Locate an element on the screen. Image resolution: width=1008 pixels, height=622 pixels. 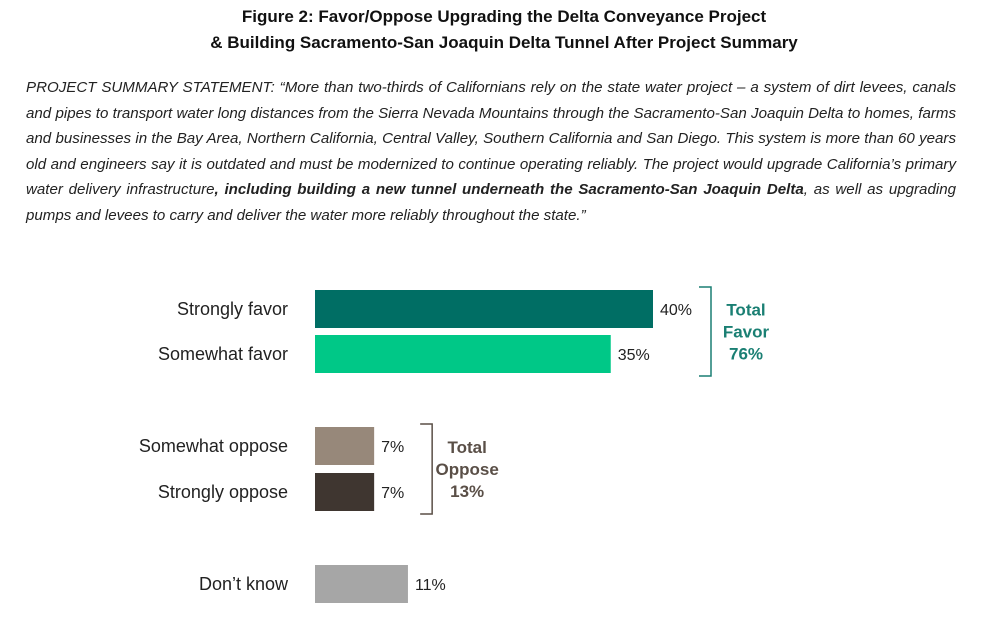
bar-strongly-oppose is located at coordinates (345, 492).